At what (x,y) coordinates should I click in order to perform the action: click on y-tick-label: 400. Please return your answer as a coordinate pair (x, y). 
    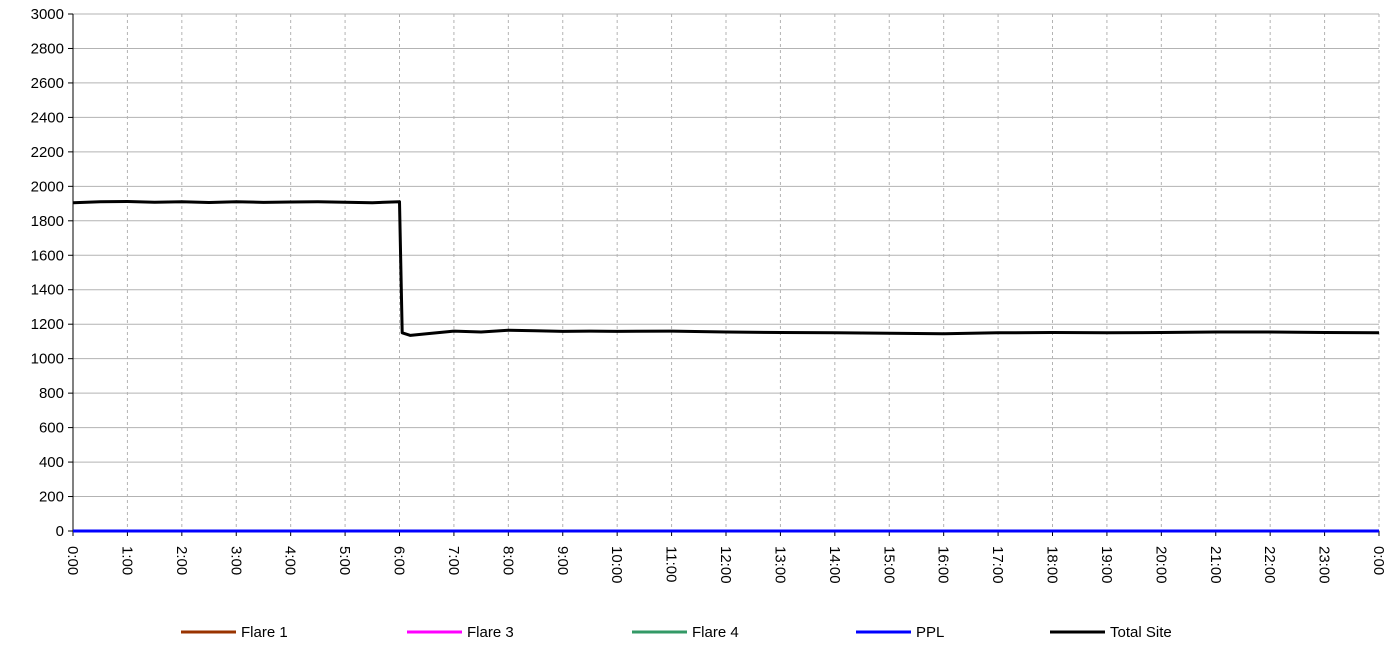
    Looking at the image, I should click on (51, 462).